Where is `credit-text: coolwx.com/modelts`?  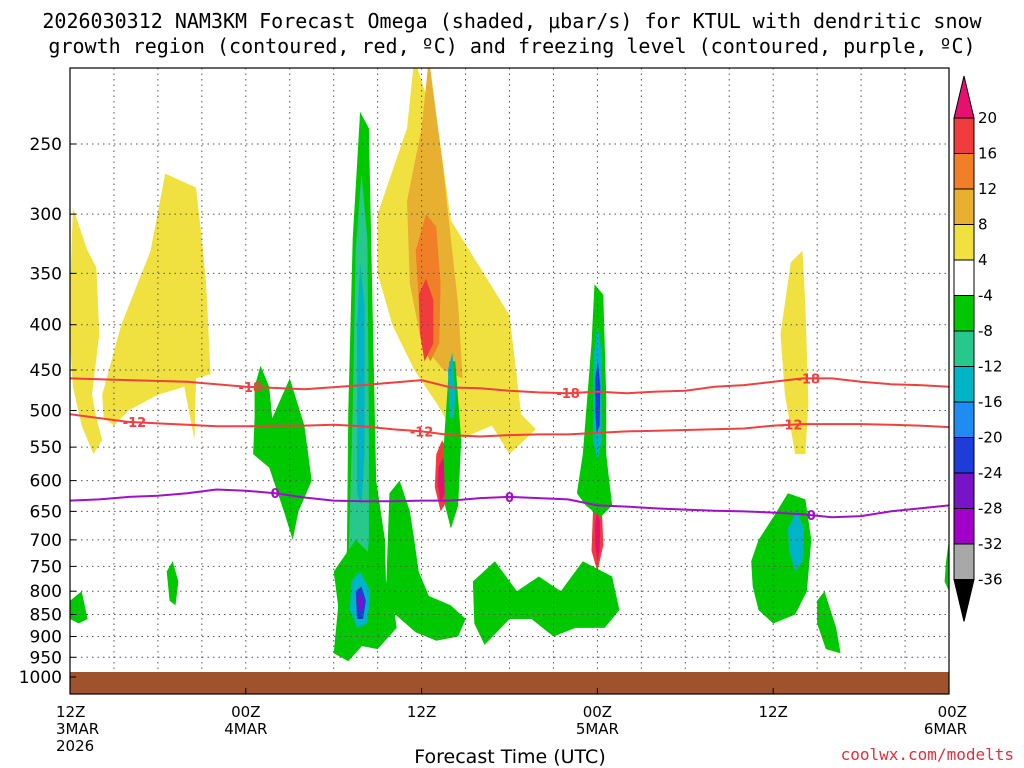 credit-text: coolwx.com/modelts is located at coordinates (927, 754).